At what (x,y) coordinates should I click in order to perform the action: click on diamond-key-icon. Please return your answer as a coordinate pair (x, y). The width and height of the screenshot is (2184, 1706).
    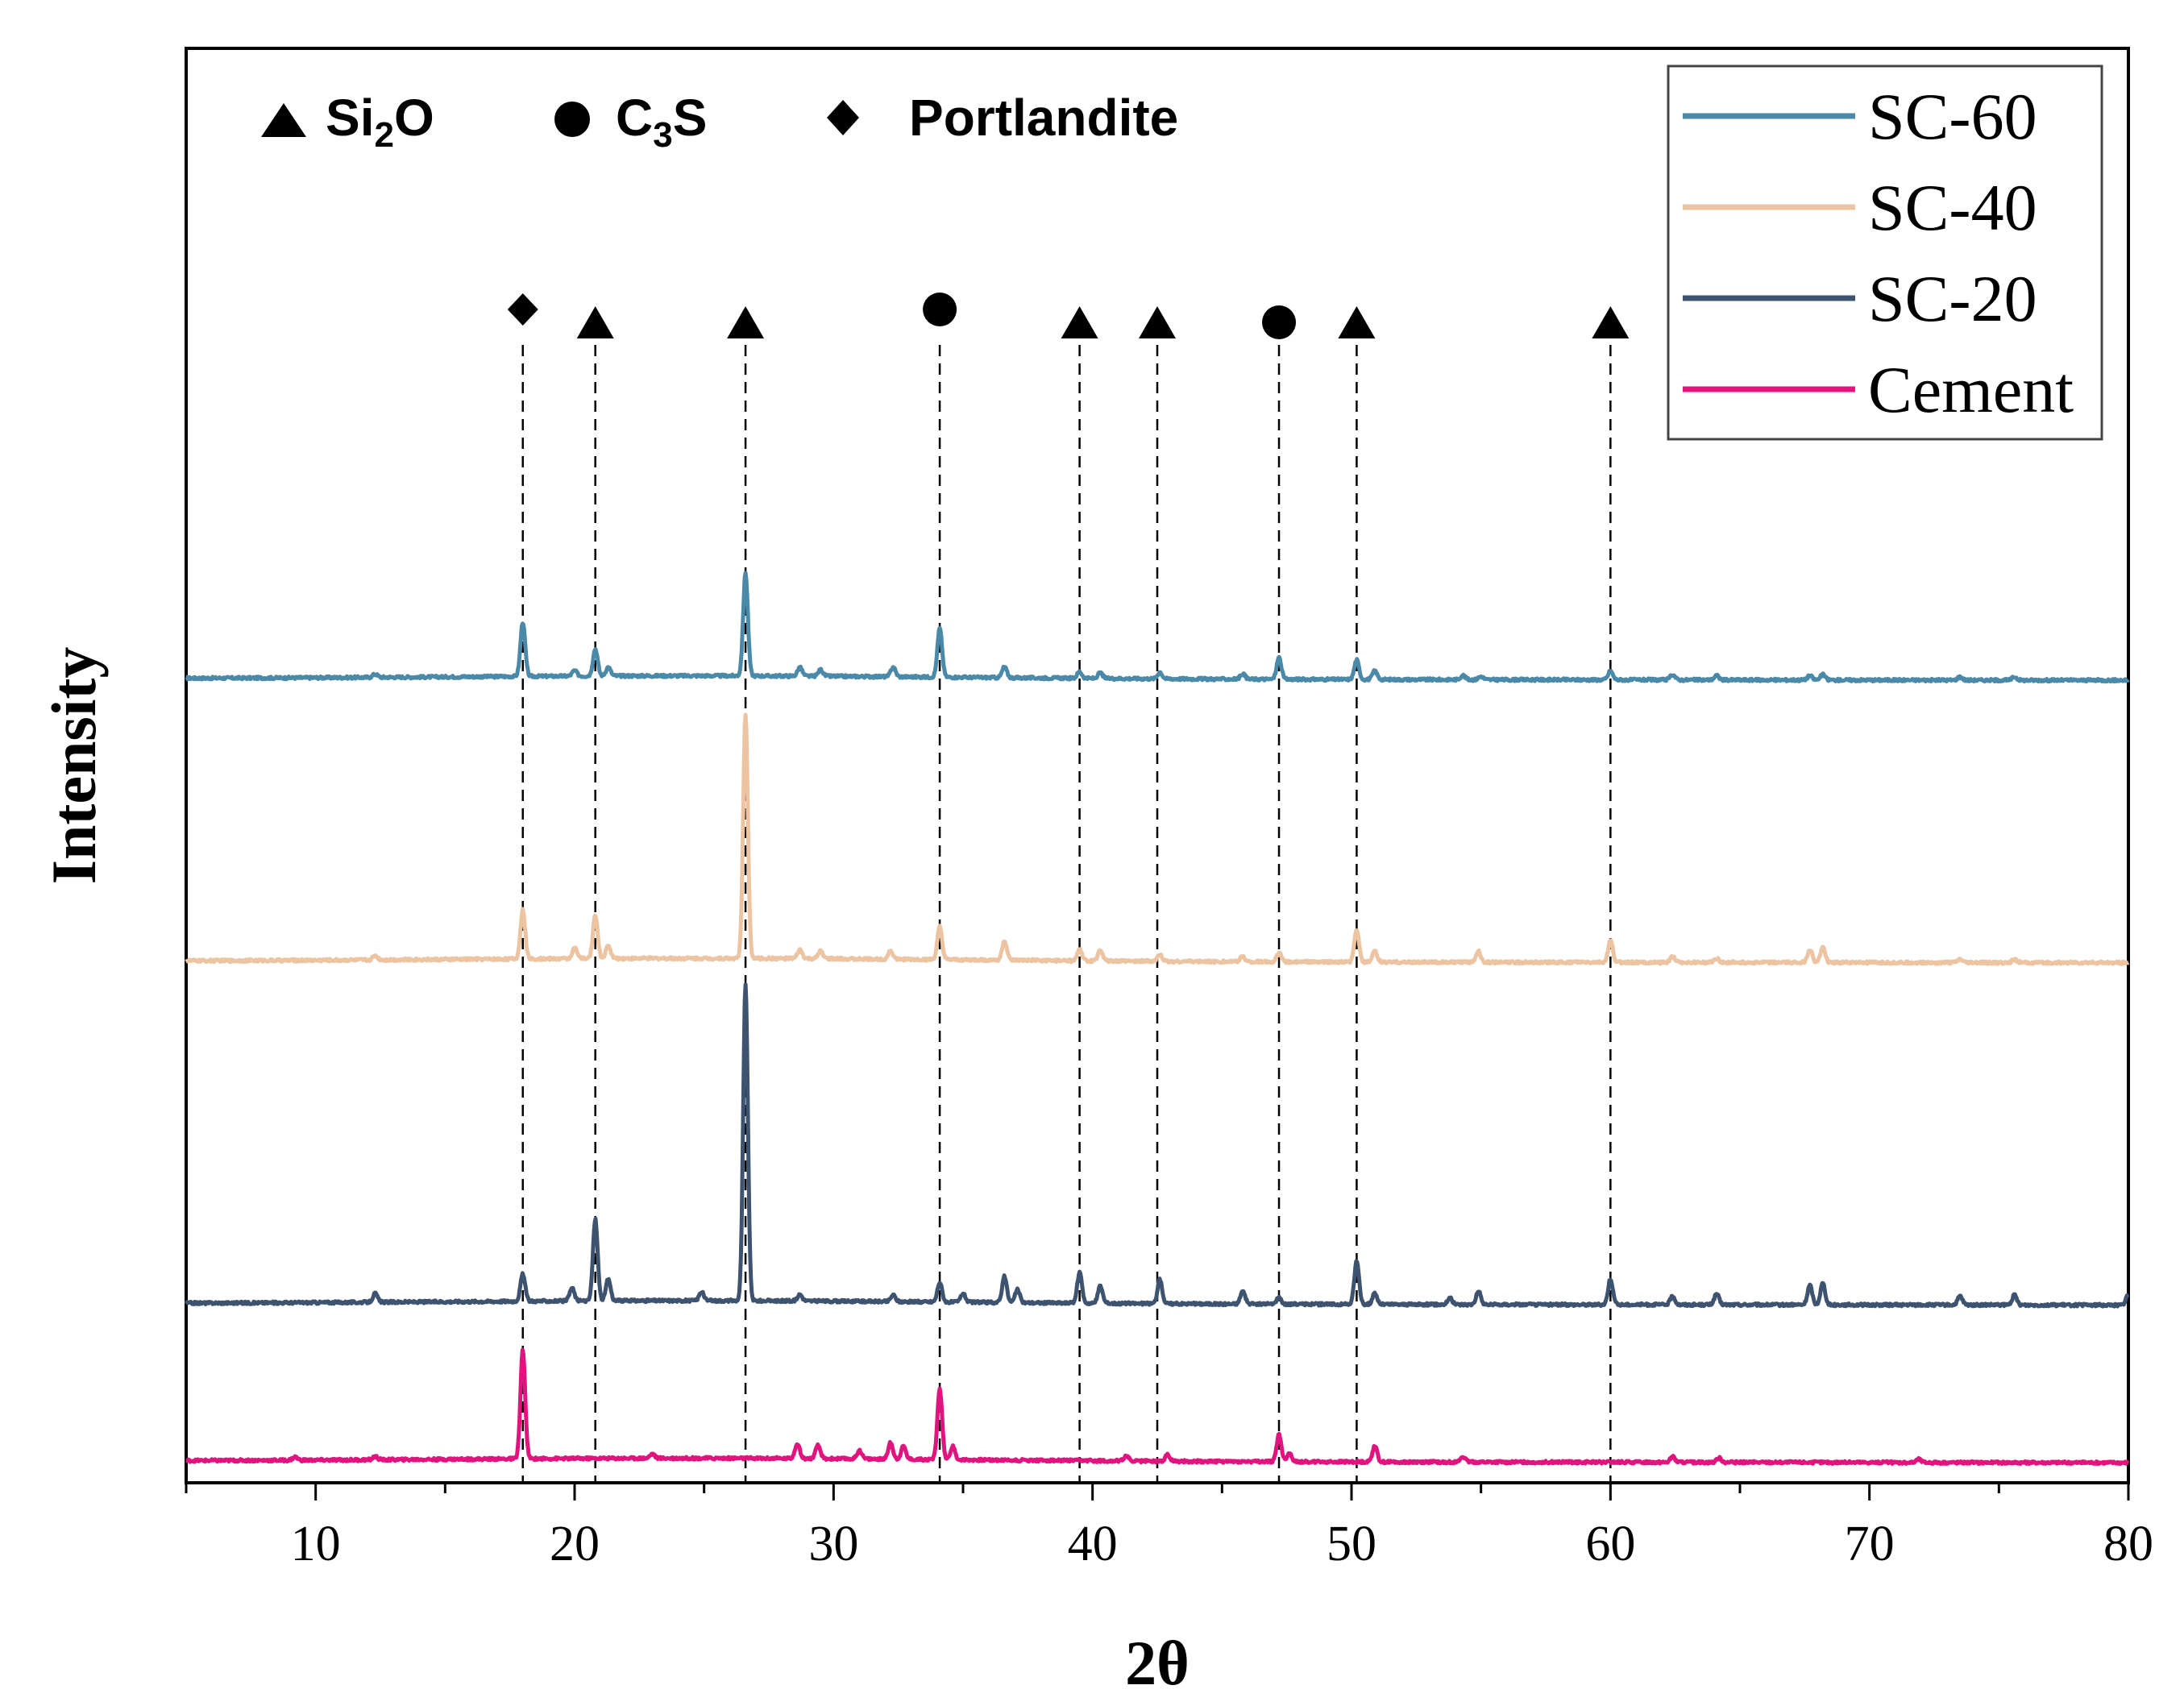
    Looking at the image, I should click on (843, 117).